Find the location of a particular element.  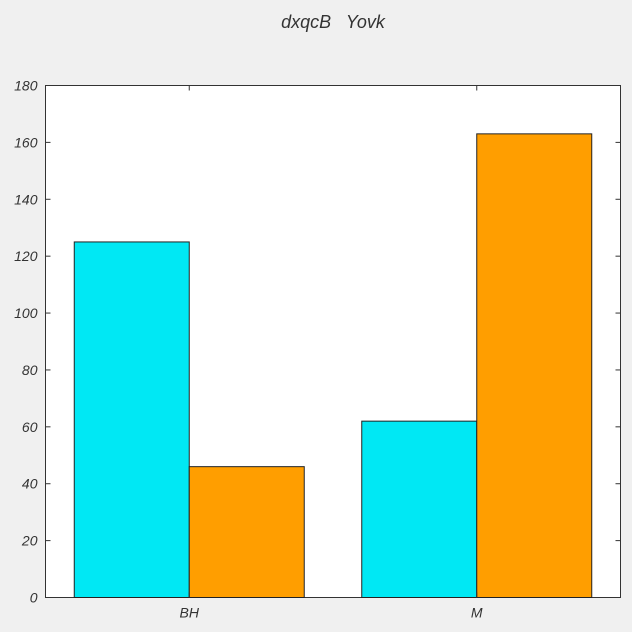

y-tick-label: 60 is located at coordinates (30, 427).